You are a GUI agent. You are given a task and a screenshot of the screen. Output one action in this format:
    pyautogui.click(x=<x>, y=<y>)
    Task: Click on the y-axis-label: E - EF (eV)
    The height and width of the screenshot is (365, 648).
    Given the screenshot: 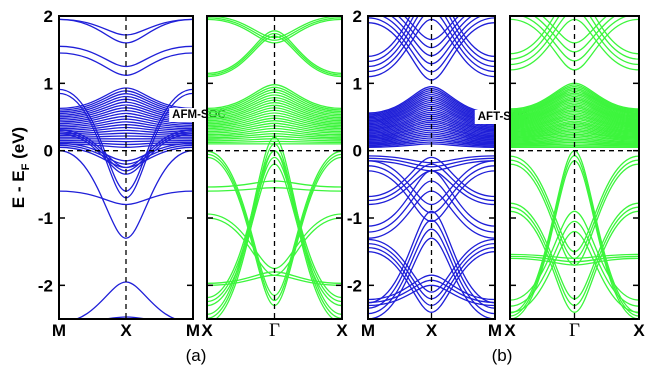 What is the action you would take?
    pyautogui.click(x=20, y=167)
    